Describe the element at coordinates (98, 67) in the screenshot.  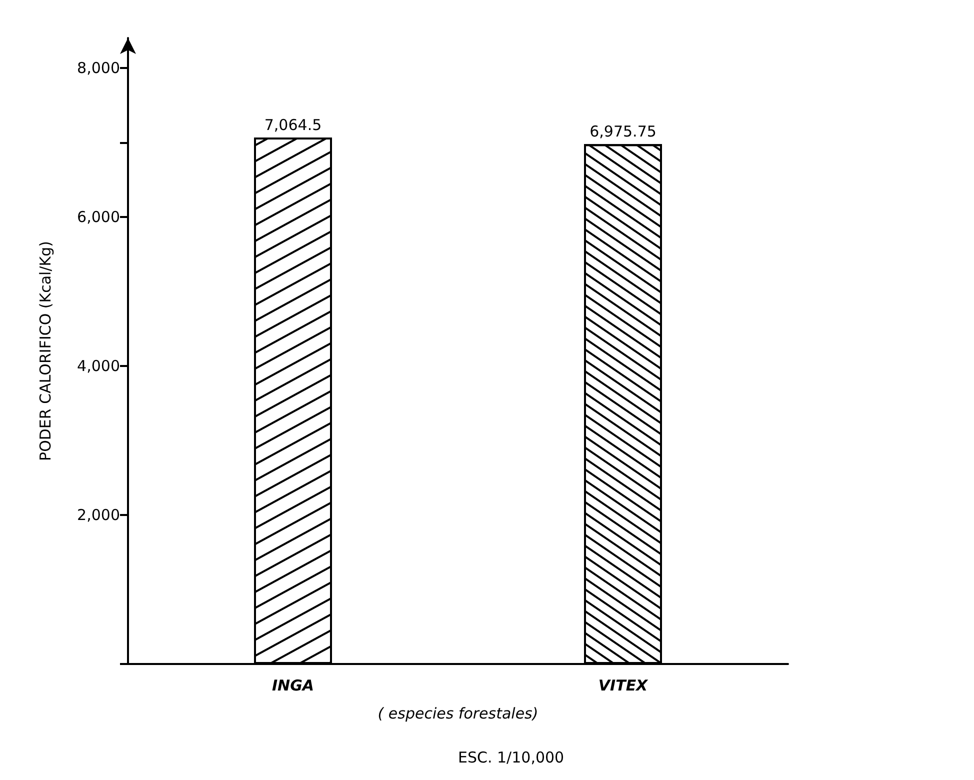
I see `y-tick-label: 8,000` at that location.